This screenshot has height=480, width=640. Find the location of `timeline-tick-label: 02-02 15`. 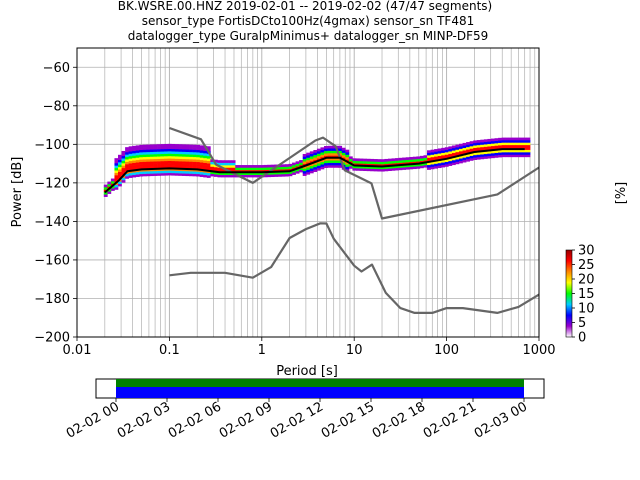

timeline-tick-label: 02-02 15 is located at coordinates (348, 420).